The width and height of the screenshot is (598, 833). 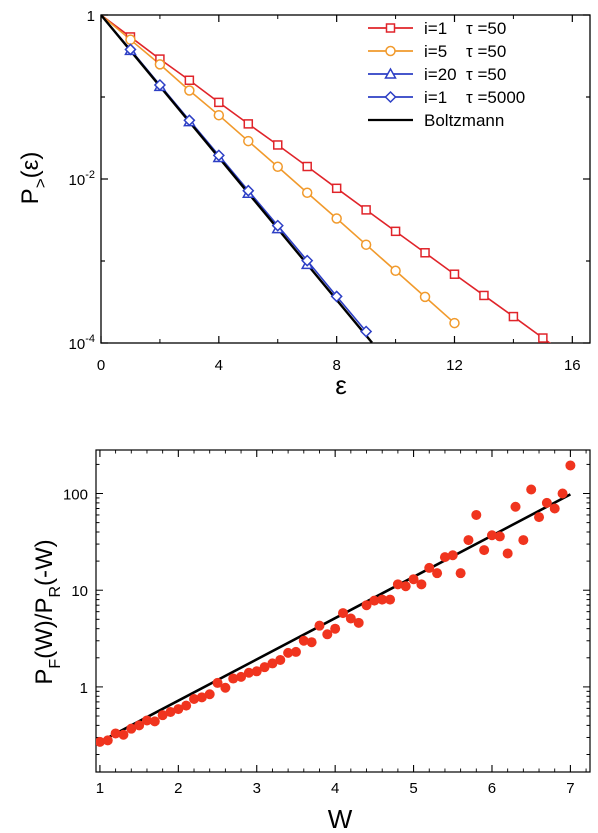 What do you see at coordinates (465, 74) in the screenshot?
I see `legend-label: i=20 τ =50` at bounding box center [465, 74].